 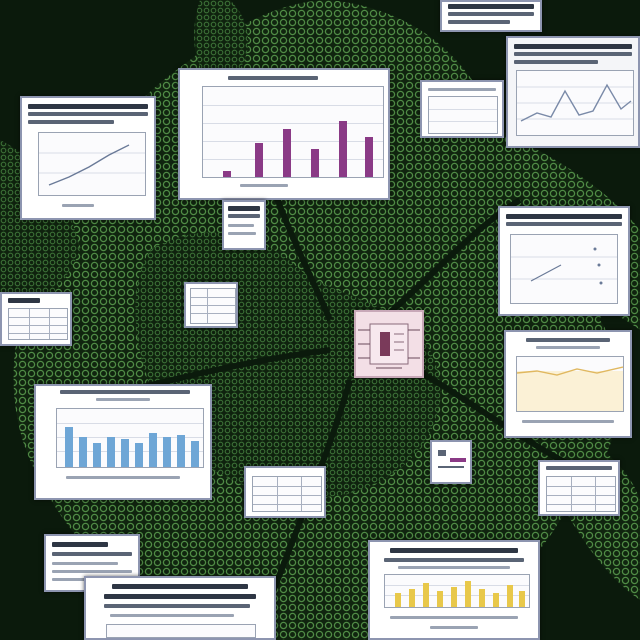 I want to click on bar-chart-card-blue, so click(x=123, y=442).